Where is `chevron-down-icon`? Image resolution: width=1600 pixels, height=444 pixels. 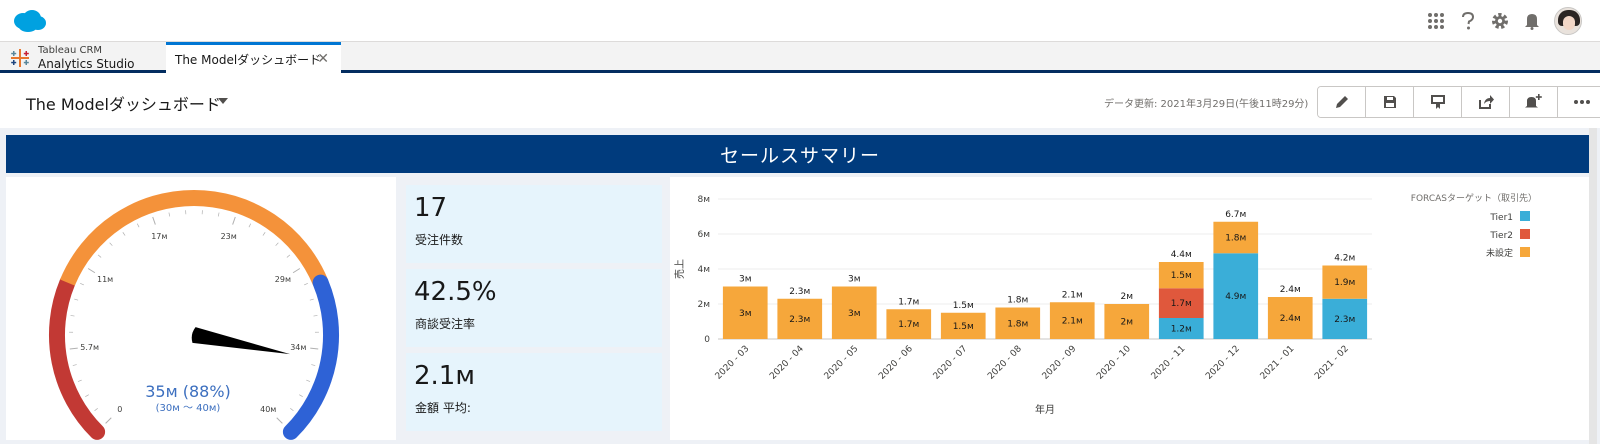
chevron-down-icon is located at coordinates (223, 101).